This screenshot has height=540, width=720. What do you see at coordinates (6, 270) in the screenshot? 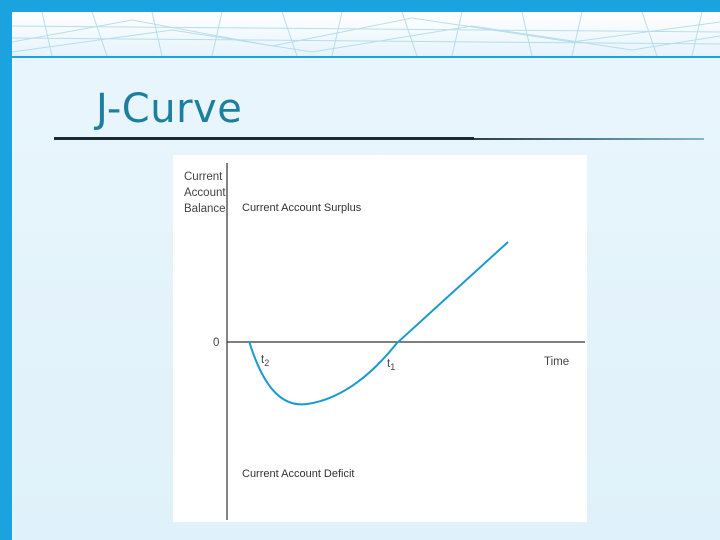
I see `left-accent-bar` at bounding box center [6, 270].